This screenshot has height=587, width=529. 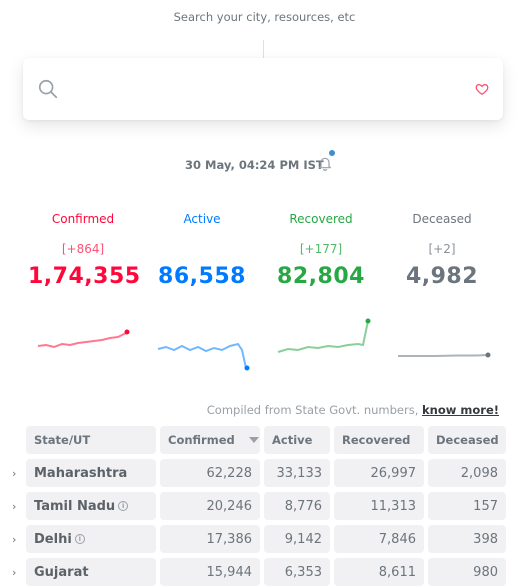 I want to click on sort-desc-icon, so click(x=253, y=440).